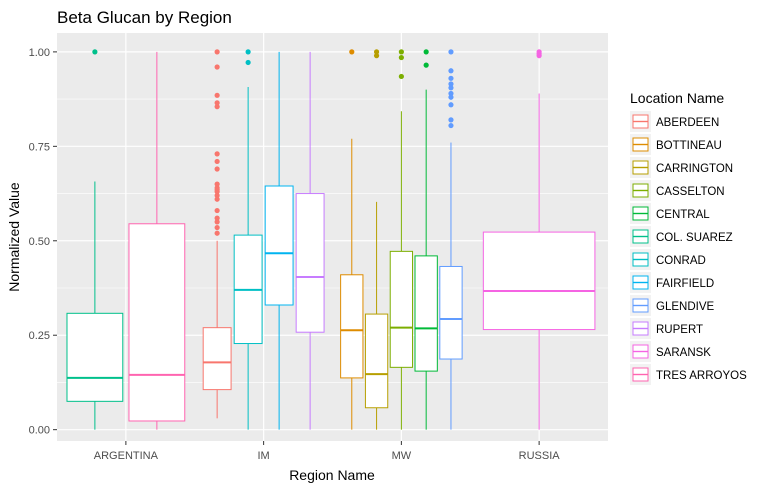  I want to click on x-axis-label: Region Name, so click(332, 475).